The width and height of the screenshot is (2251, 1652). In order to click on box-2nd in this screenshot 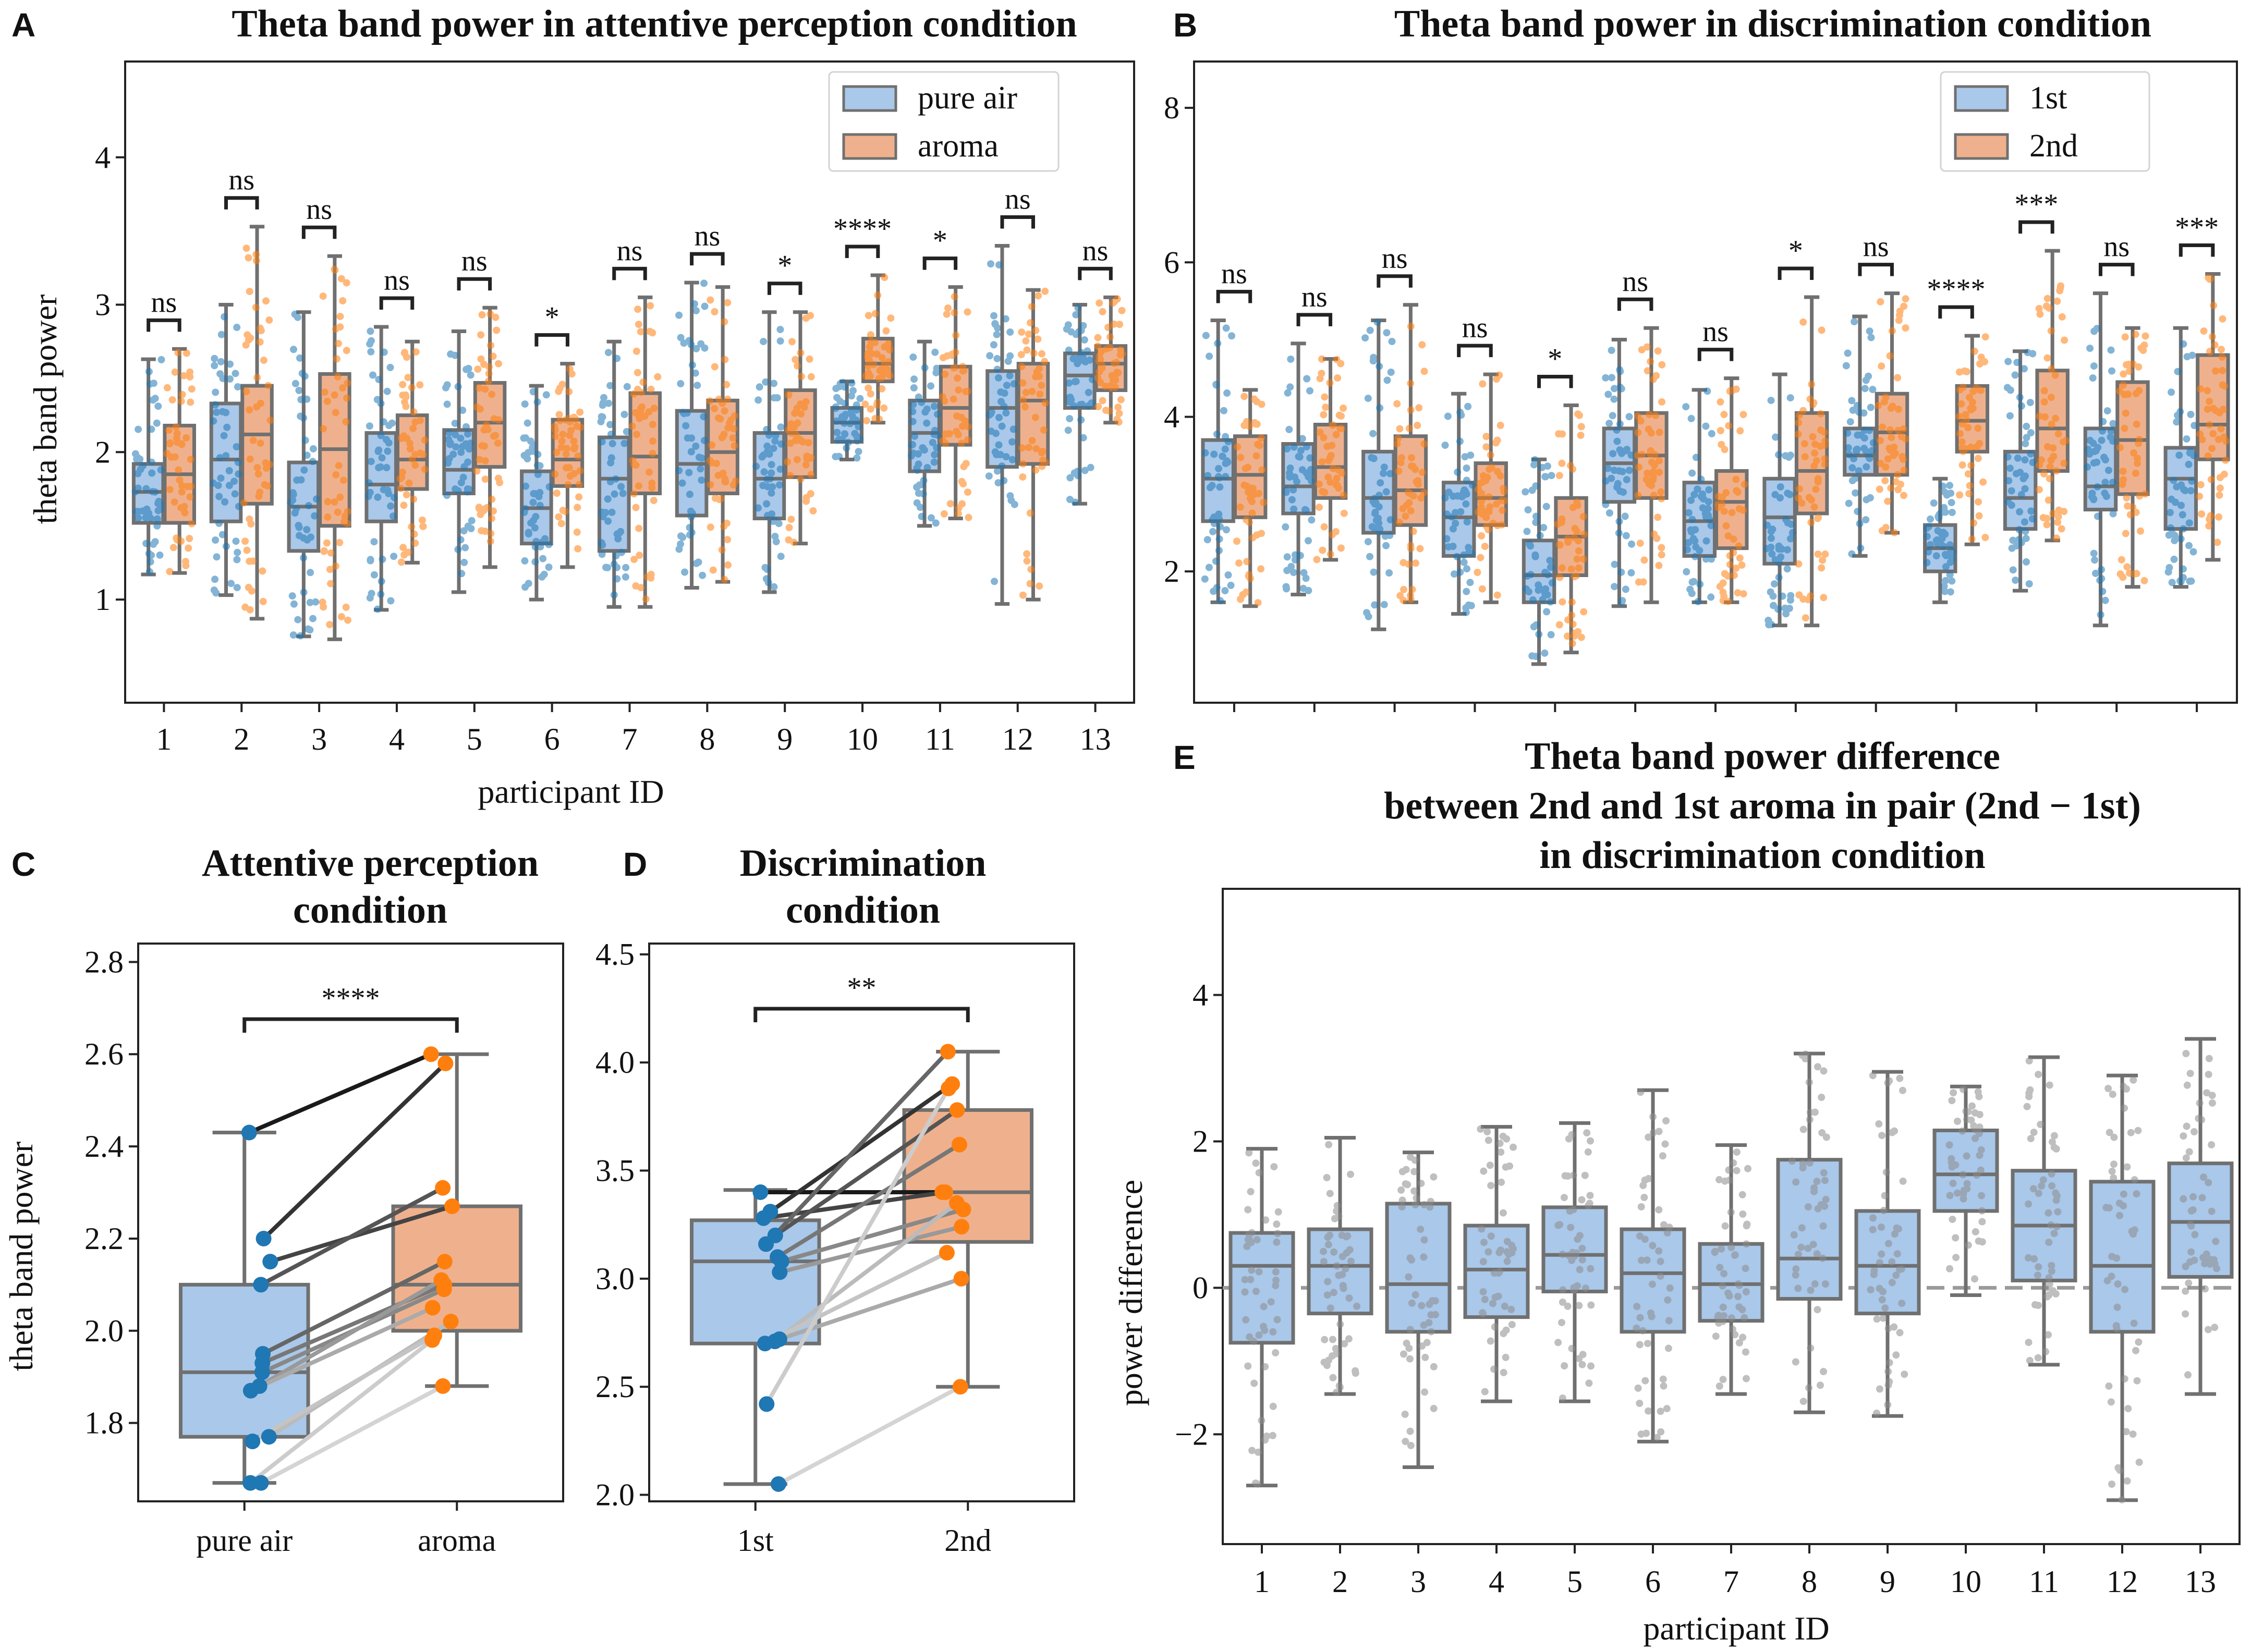, I will do `click(2132, 457)`.